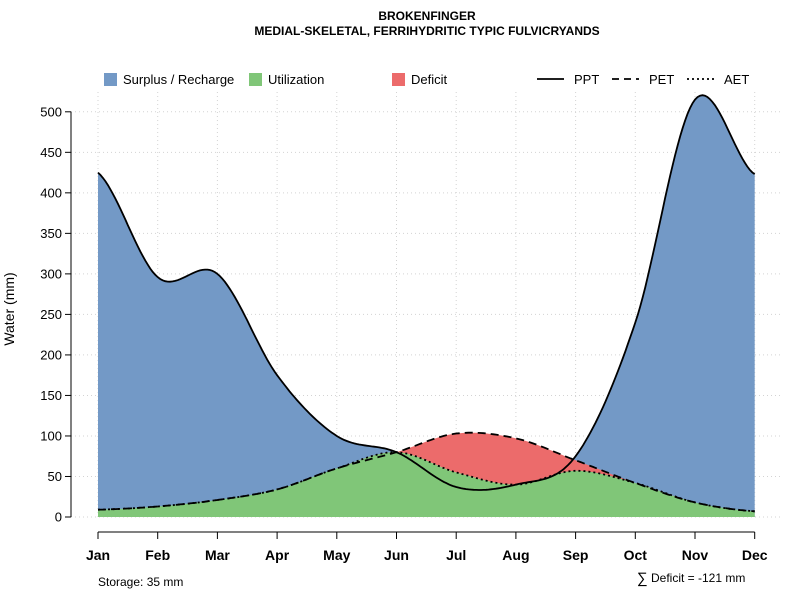 This screenshot has width=800, height=600. Describe the element at coordinates (426, 484) in the screenshot. I see `utilization-area` at that location.